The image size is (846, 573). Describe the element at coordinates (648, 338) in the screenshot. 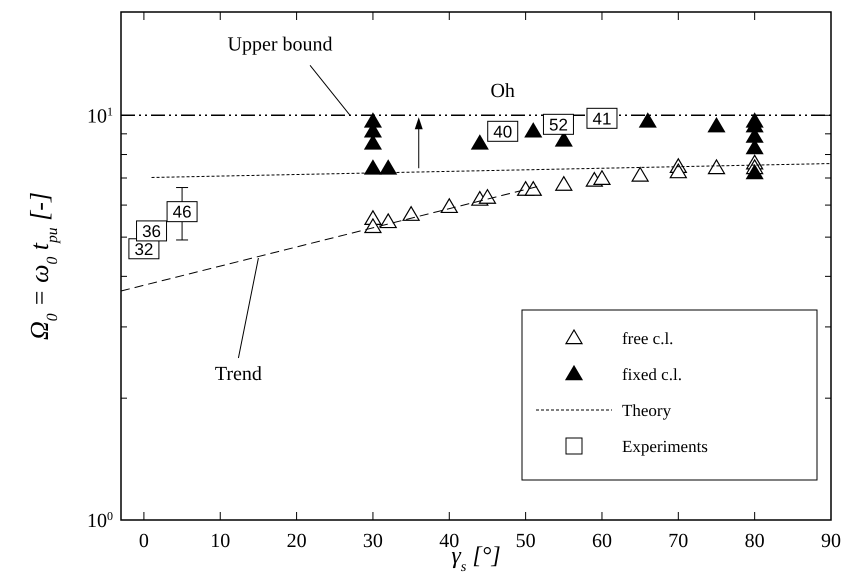

I see `legend-label: free c.l.` at that location.